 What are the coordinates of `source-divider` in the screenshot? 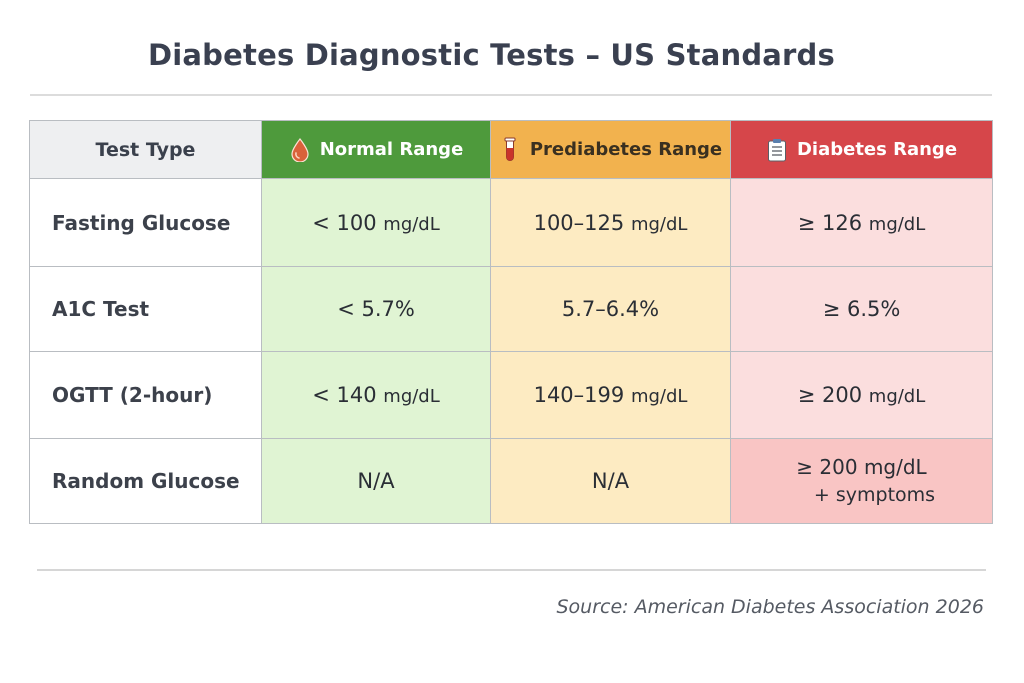 It's located at (511, 570).